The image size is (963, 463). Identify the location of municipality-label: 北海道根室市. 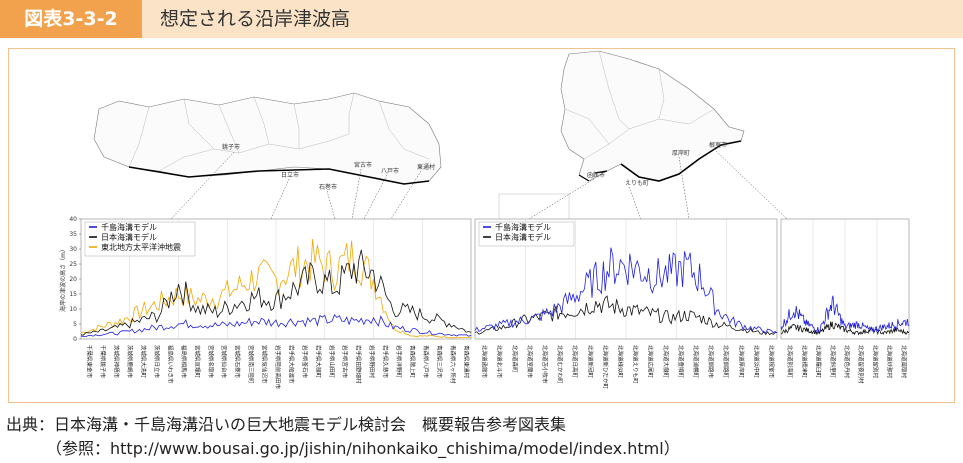
(771, 362).